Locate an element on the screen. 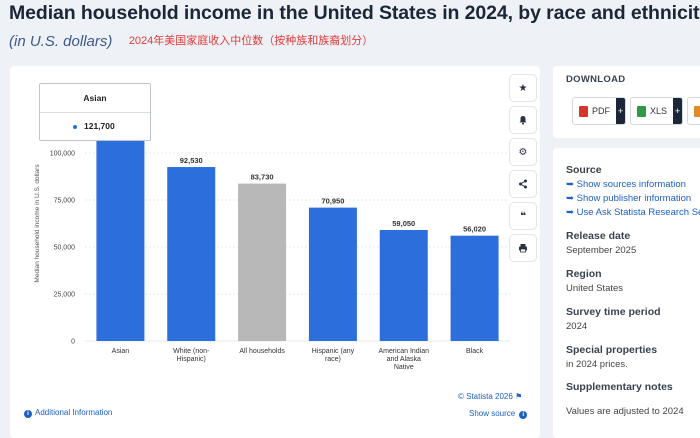 The image size is (700, 438). y-tick-label: 50,000 is located at coordinates (65, 248).